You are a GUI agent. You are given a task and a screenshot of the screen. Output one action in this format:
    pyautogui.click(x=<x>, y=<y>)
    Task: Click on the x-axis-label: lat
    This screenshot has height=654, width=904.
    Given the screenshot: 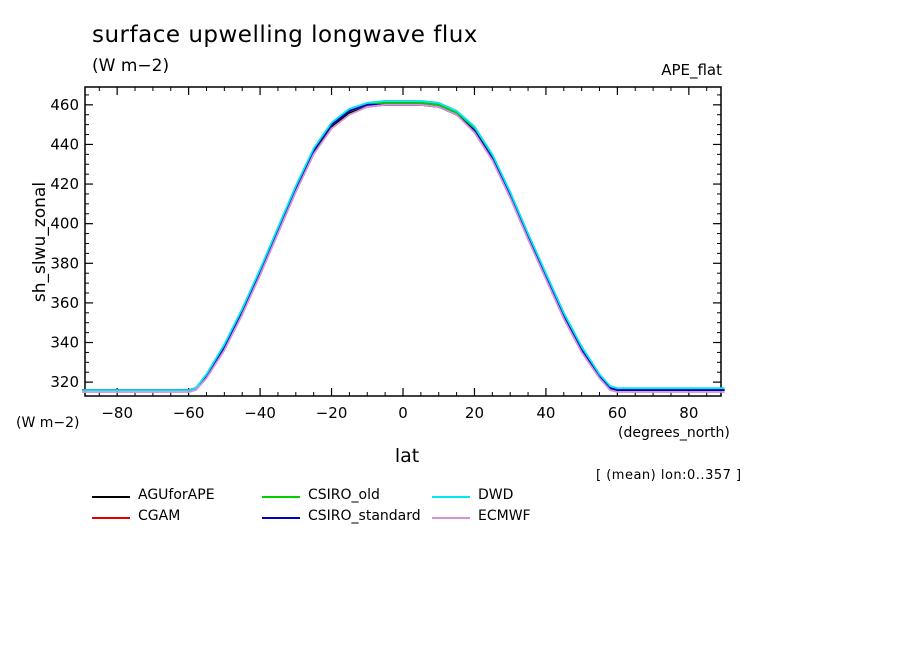 What is the action you would take?
    pyautogui.click(x=407, y=456)
    